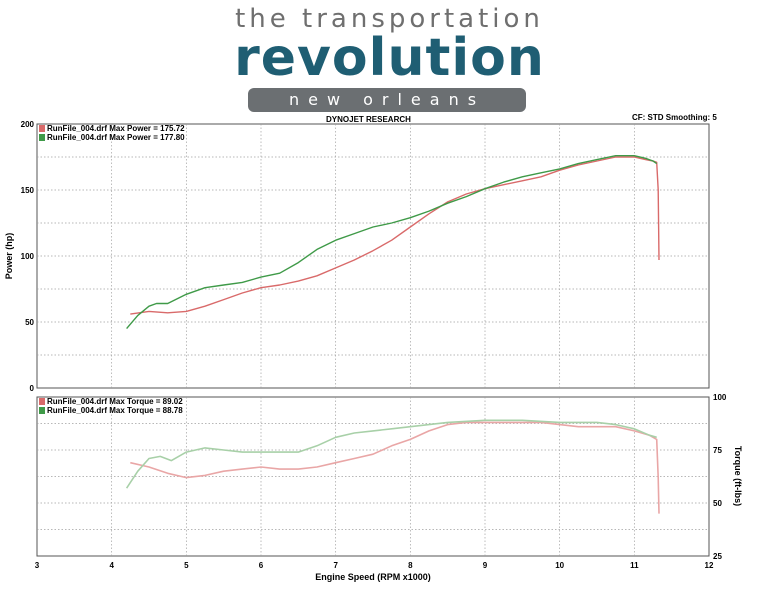  Describe the element at coordinates (186, 565) in the screenshot. I see `x-tick-label: 5` at that location.